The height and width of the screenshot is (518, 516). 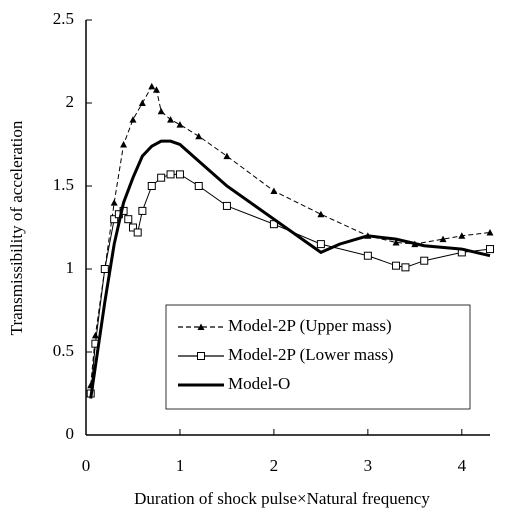 I want to click on x-tick-label: 1, so click(x=180, y=465).